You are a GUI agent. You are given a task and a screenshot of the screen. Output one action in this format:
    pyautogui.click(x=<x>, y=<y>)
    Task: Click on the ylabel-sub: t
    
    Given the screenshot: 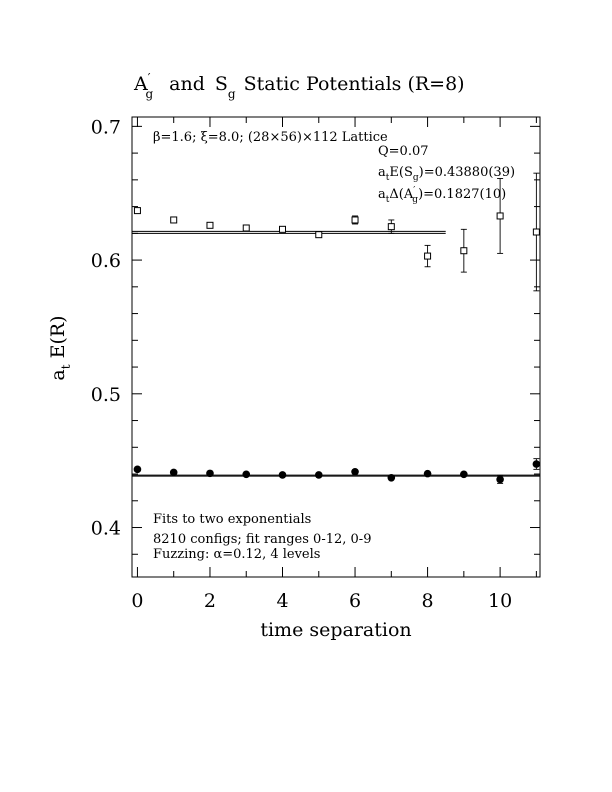 What is the action you would take?
    pyautogui.click(x=66, y=366)
    